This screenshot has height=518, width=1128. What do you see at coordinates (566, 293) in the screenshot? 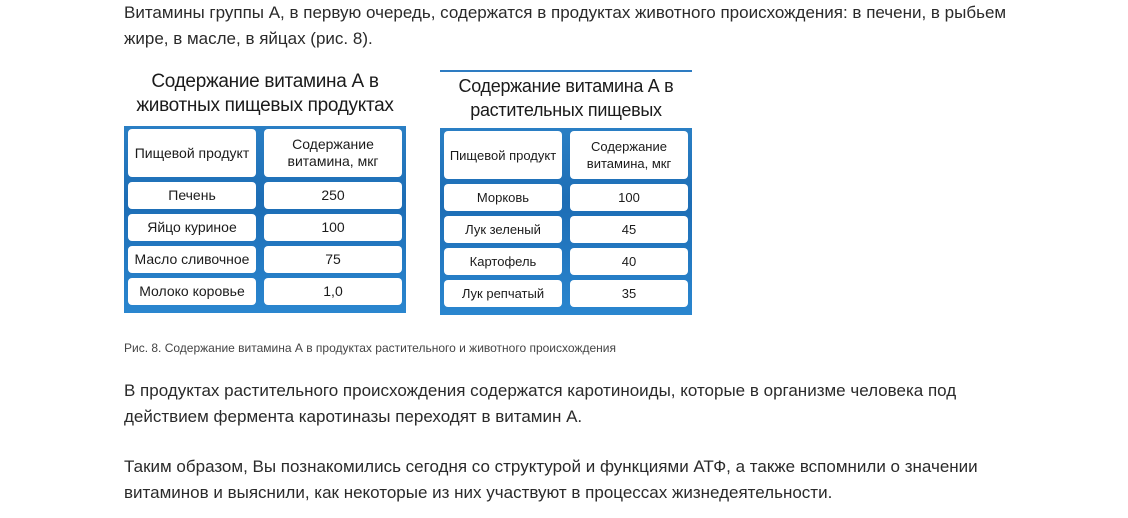
I see `table-row: Лук репчатый 35` at bounding box center [566, 293].